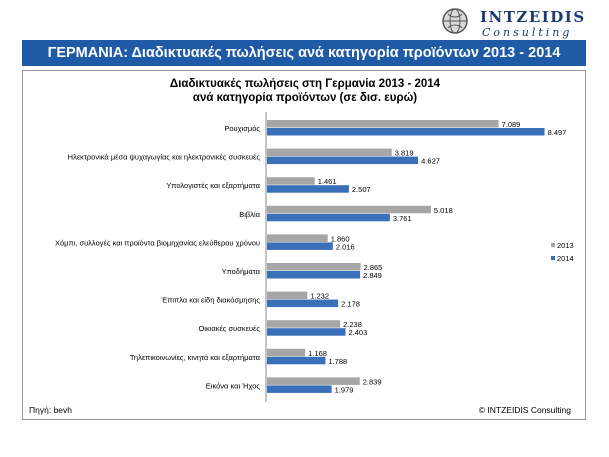  Describe the element at coordinates (242, 128) in the screenshot. I see `category-label: Ρουχισμός` at that location.